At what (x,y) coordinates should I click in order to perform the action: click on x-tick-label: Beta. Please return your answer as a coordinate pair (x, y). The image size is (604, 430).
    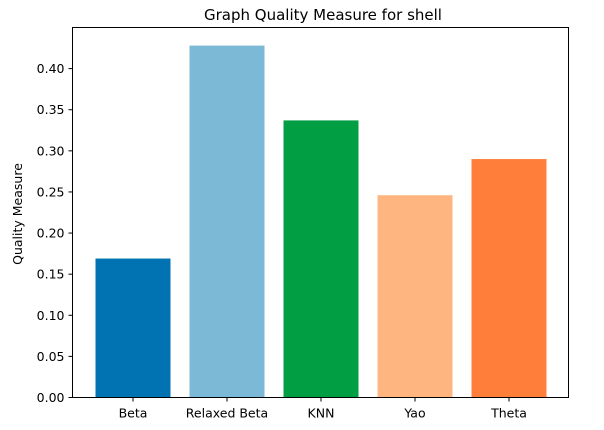
    Looking at the image, I should click on (133, 413).